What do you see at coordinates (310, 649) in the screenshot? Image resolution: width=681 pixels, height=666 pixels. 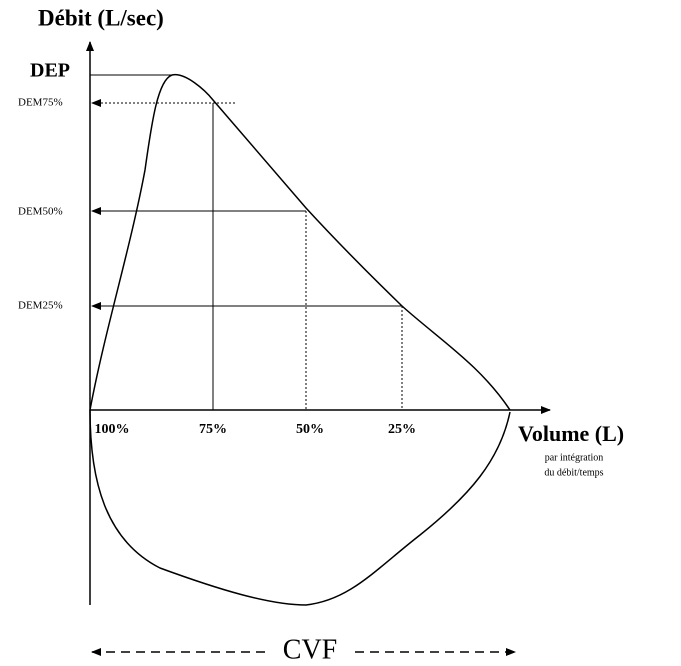 I see `cvf-label: CVF` at bounding box center [310, 649].